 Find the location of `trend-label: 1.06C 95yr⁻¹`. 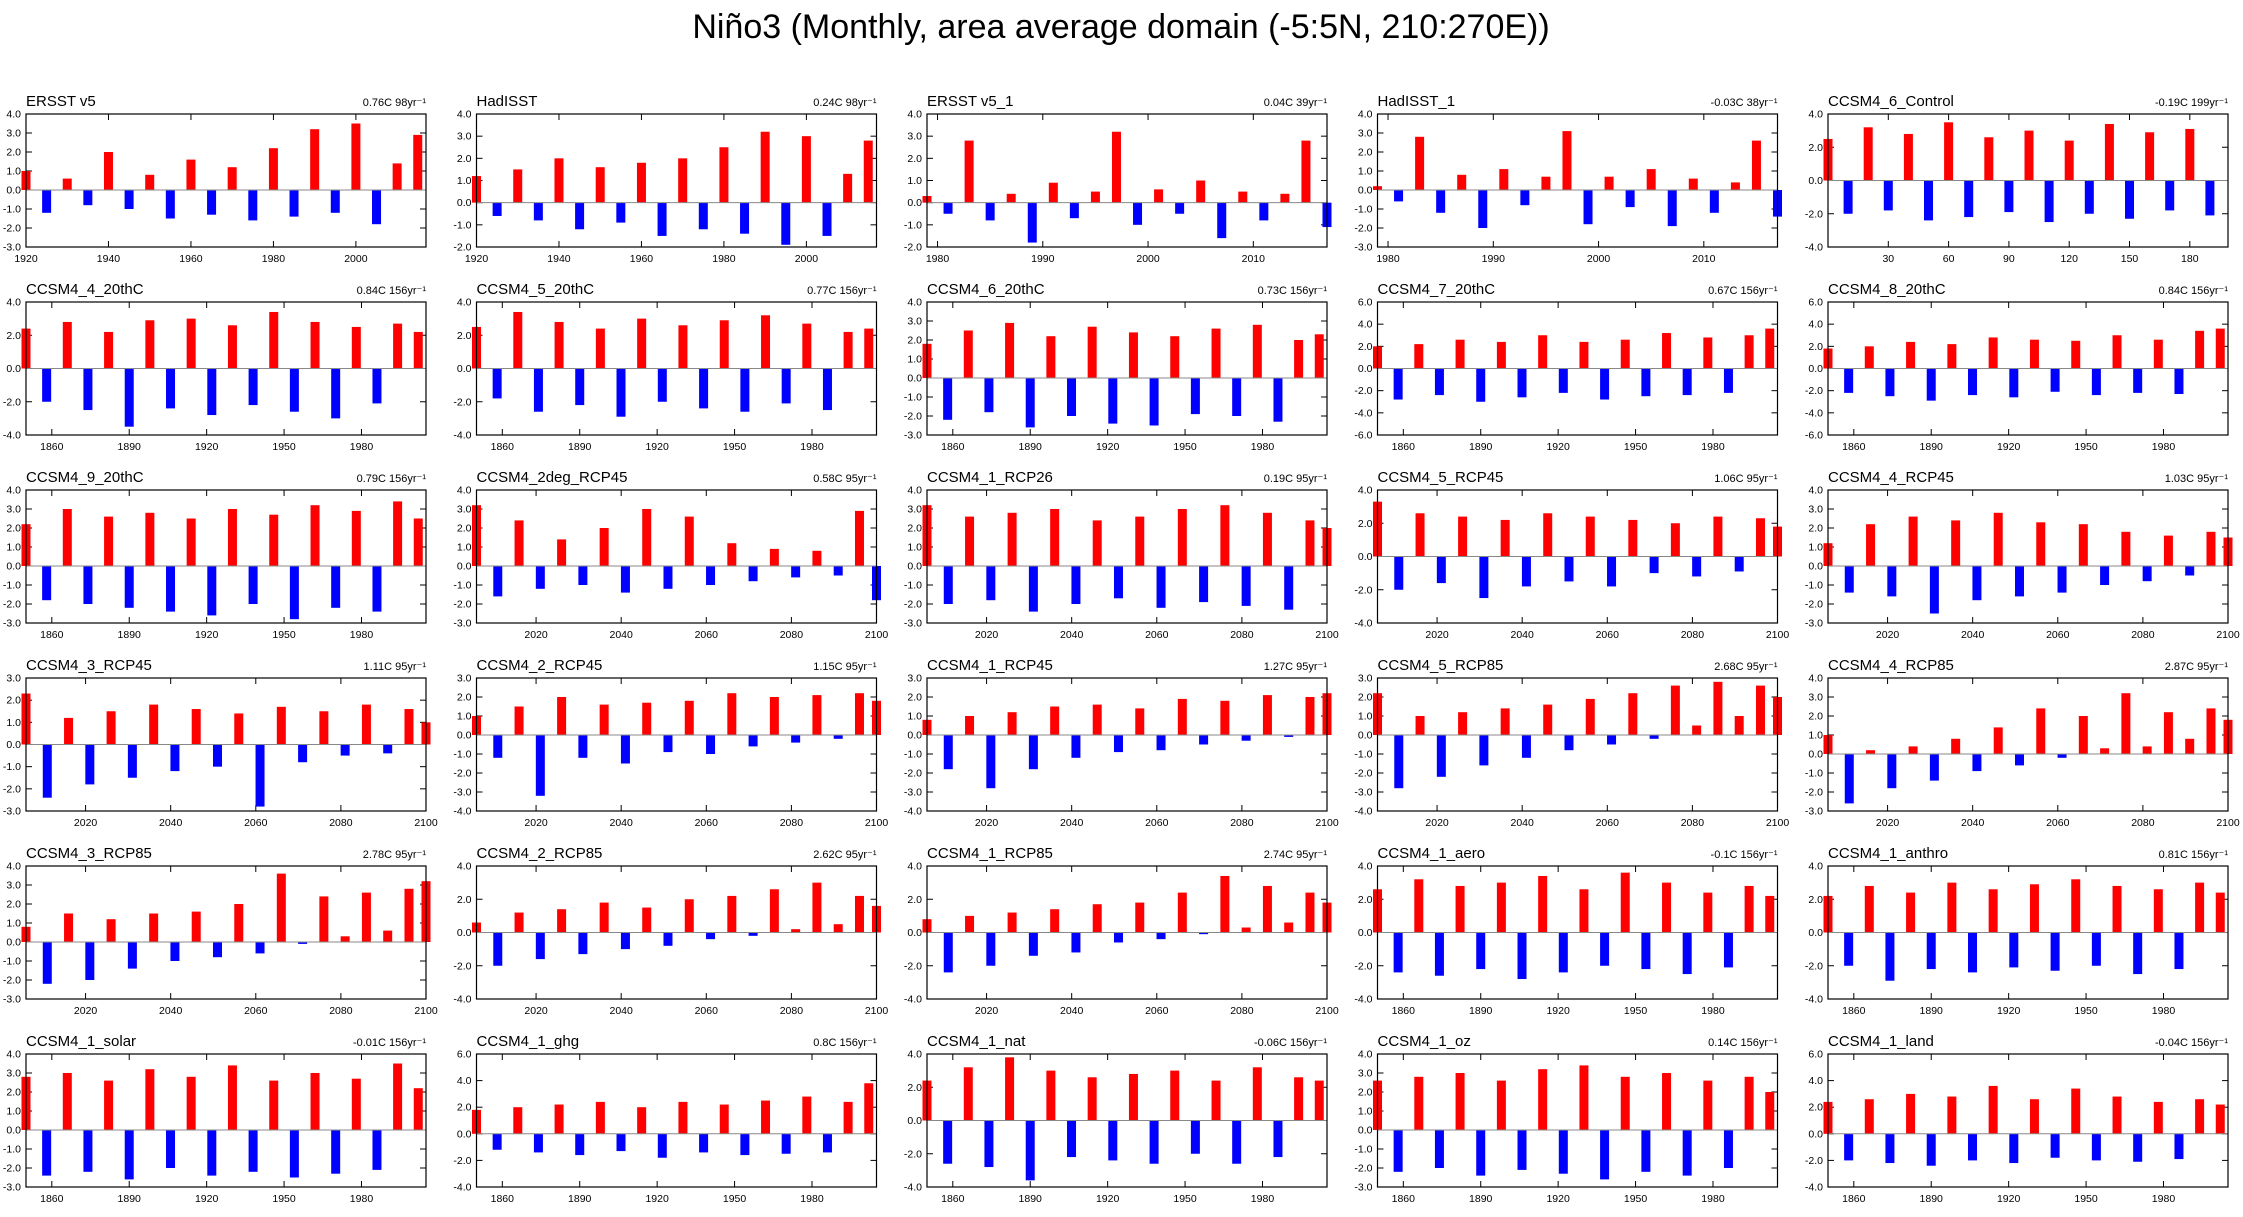

trend-label: 1.06C 95yr⁻¹ is located at coordinates (1746, 479).